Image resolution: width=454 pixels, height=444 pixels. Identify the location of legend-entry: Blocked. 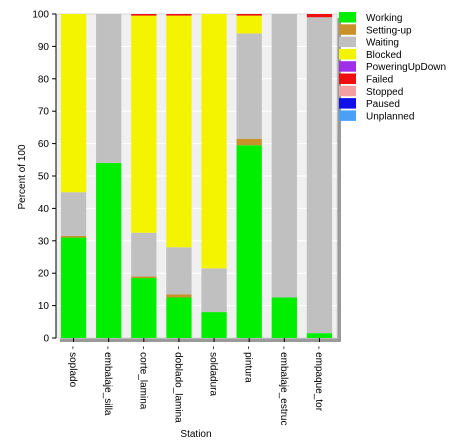
(384, 55).